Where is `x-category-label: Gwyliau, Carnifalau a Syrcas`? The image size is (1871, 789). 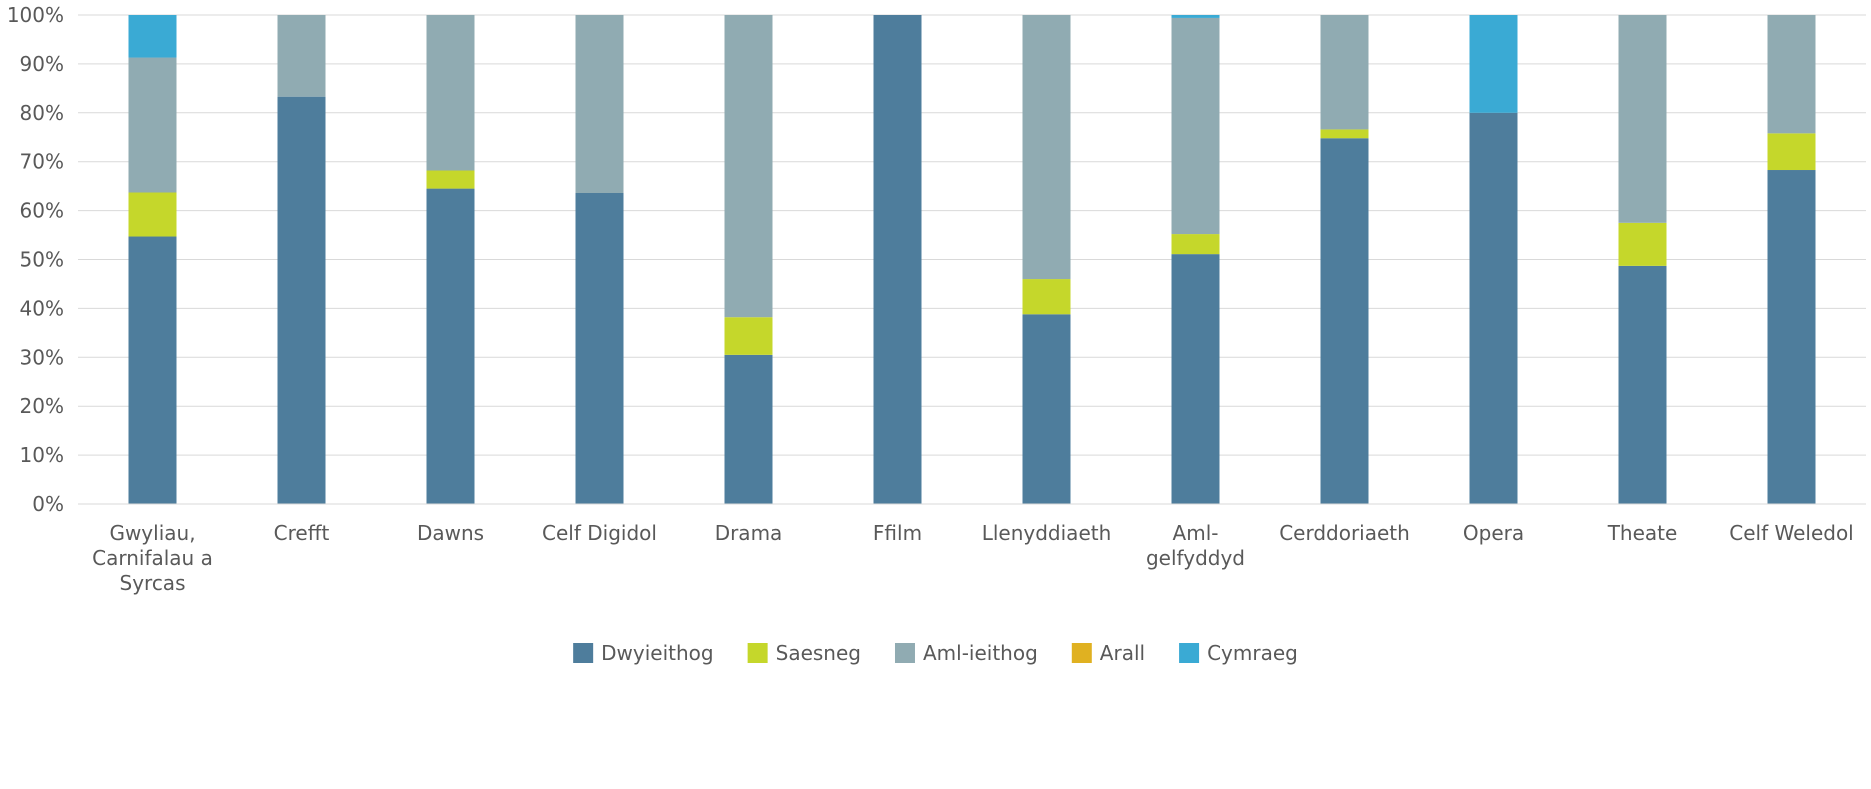 x-category-label: Gwyliau, Carnifalau a Syrcas is located at coordinates (152, 558).